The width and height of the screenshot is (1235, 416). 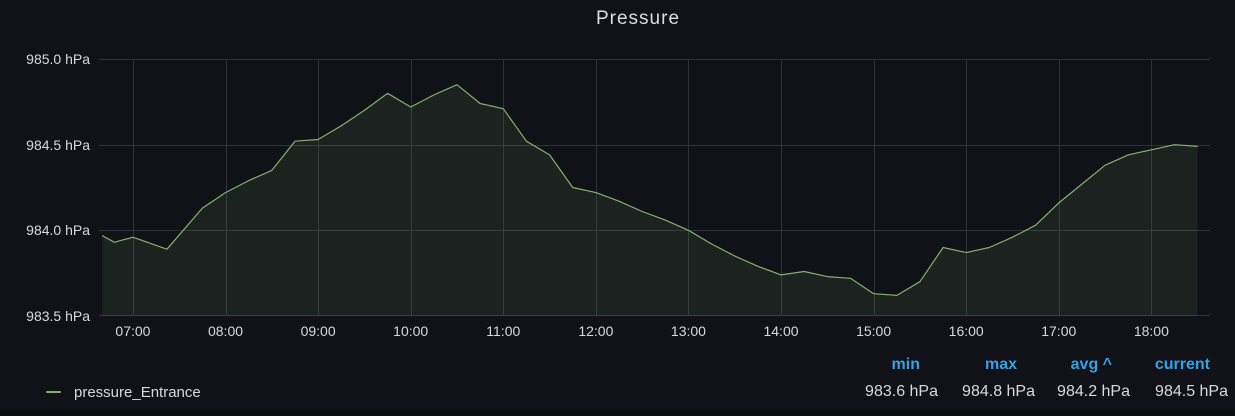 What do you see at coordinates (998, 391) in the screenshot?
I see `stat-value-max: 984.8 hPa` at bounding box center [998, 391].